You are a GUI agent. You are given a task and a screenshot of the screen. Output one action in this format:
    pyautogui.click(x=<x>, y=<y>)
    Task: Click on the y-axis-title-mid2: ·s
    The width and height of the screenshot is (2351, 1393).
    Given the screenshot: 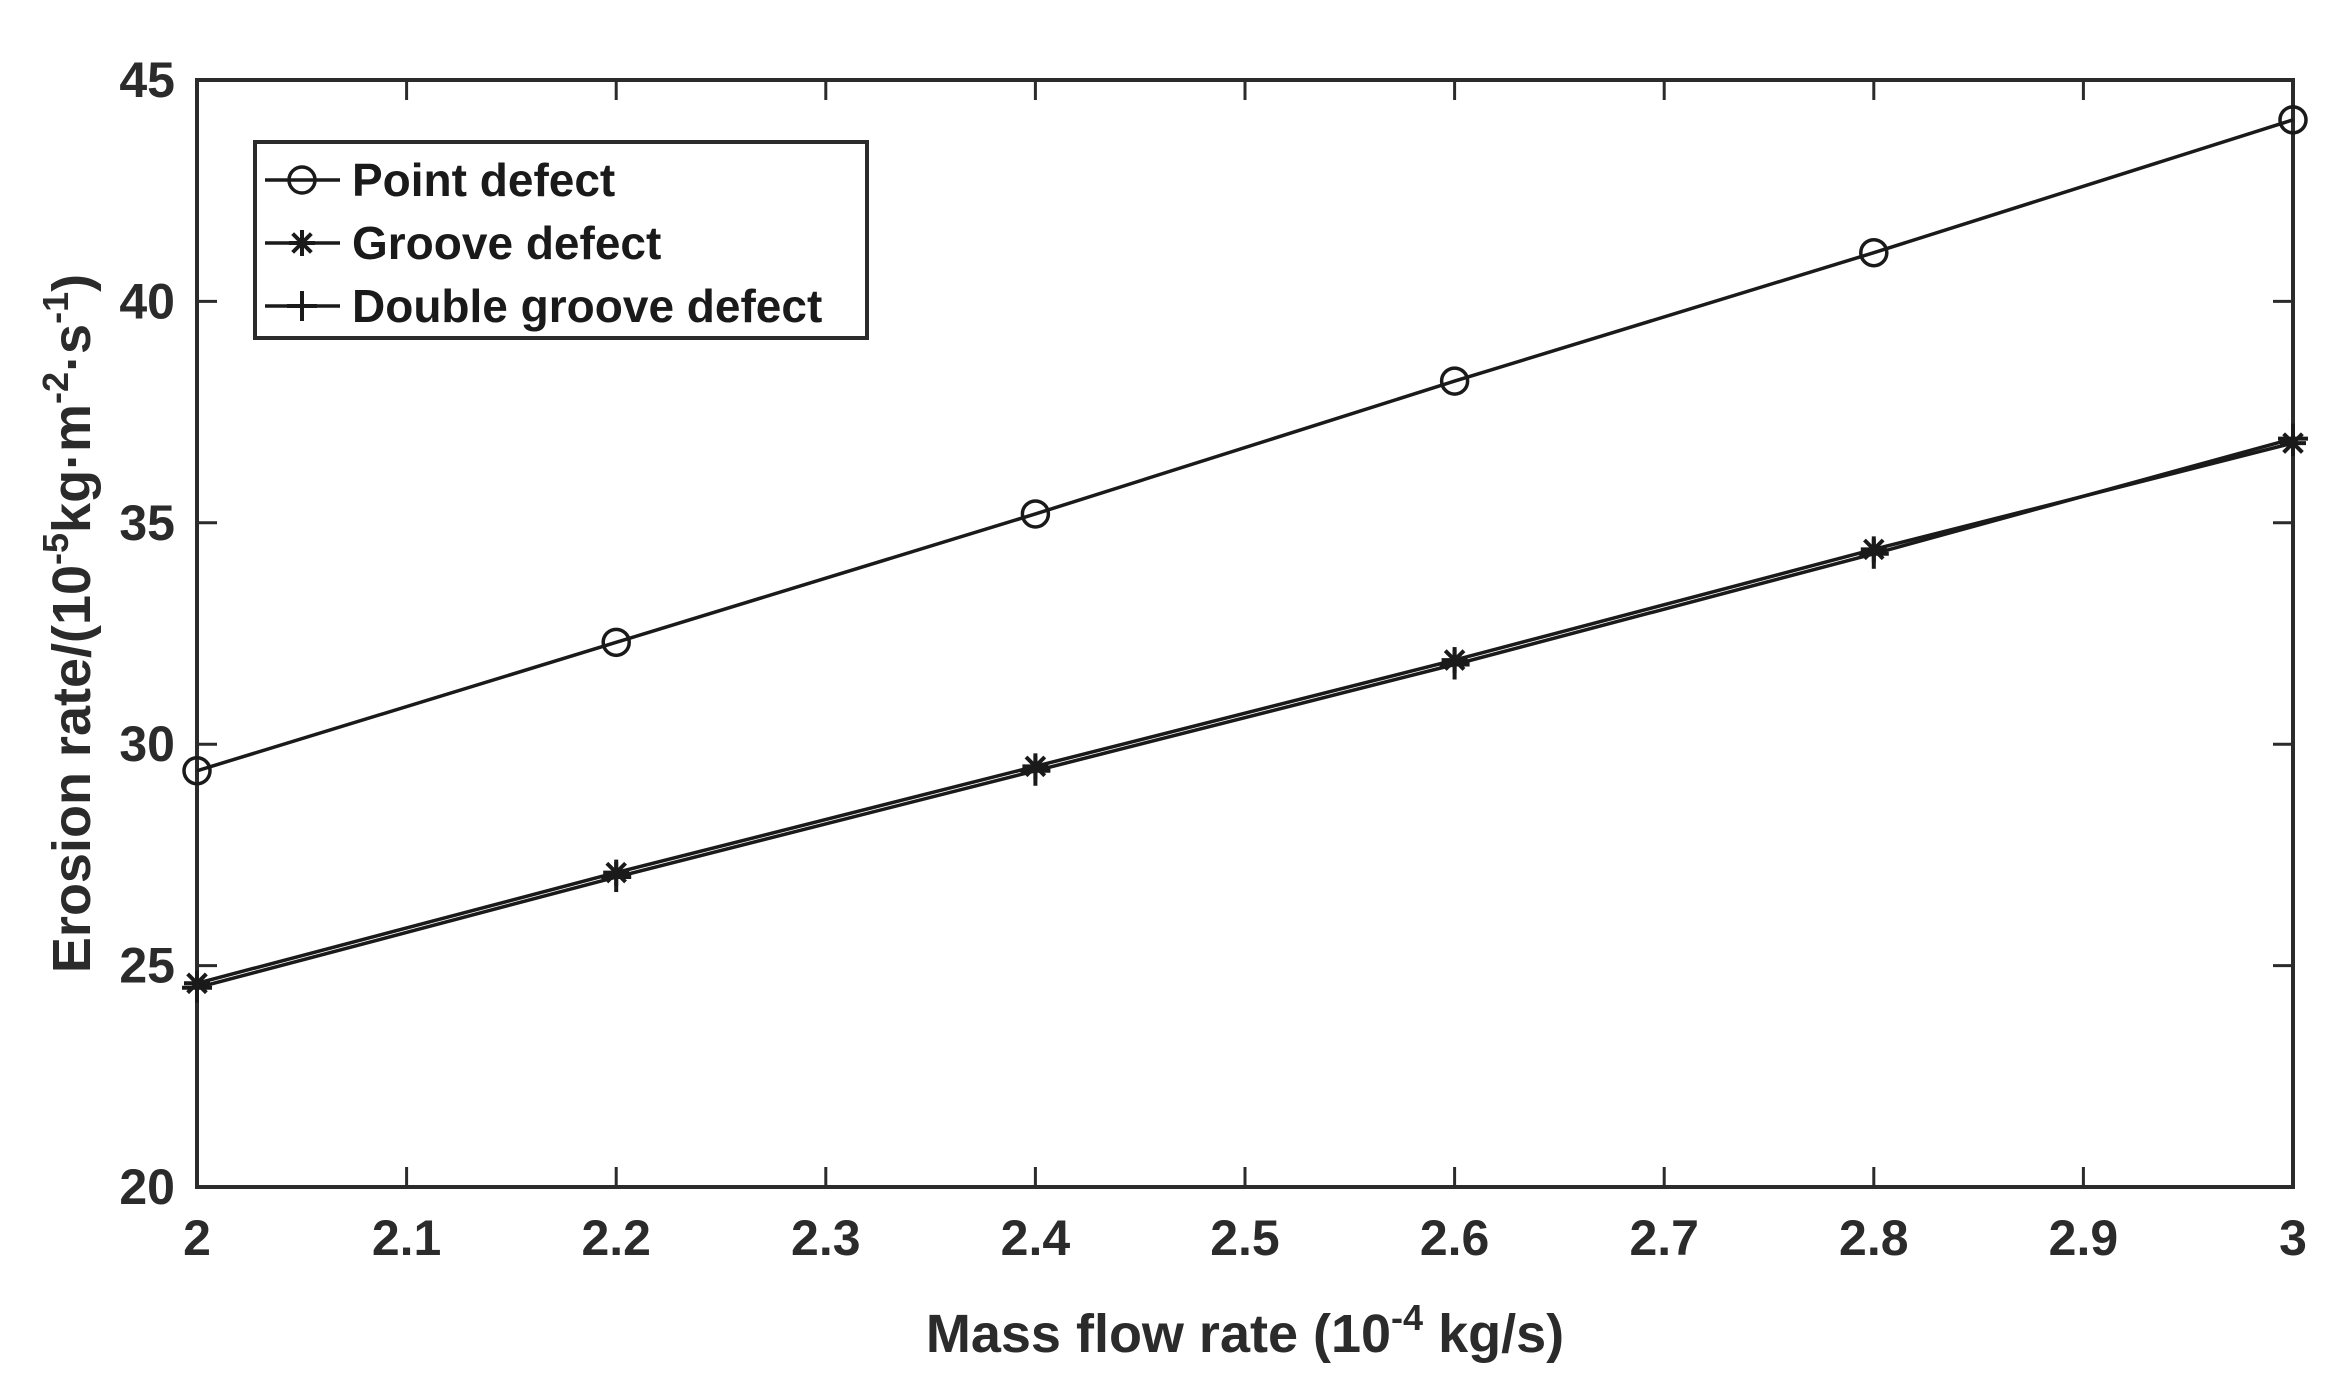 What is the action you would take?
    pyautogui.click(x=72, y=348)
    